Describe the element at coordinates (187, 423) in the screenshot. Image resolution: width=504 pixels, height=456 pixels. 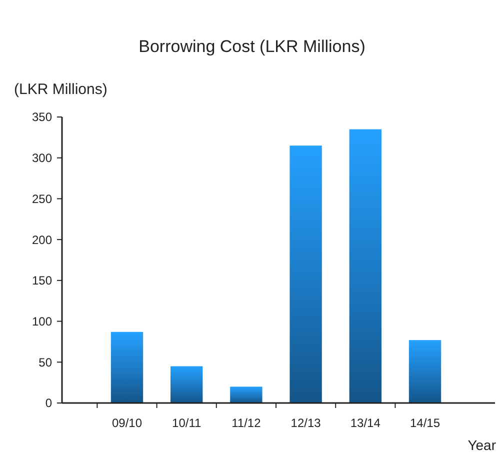
I see `x-tick-label: 10/11` at that location.